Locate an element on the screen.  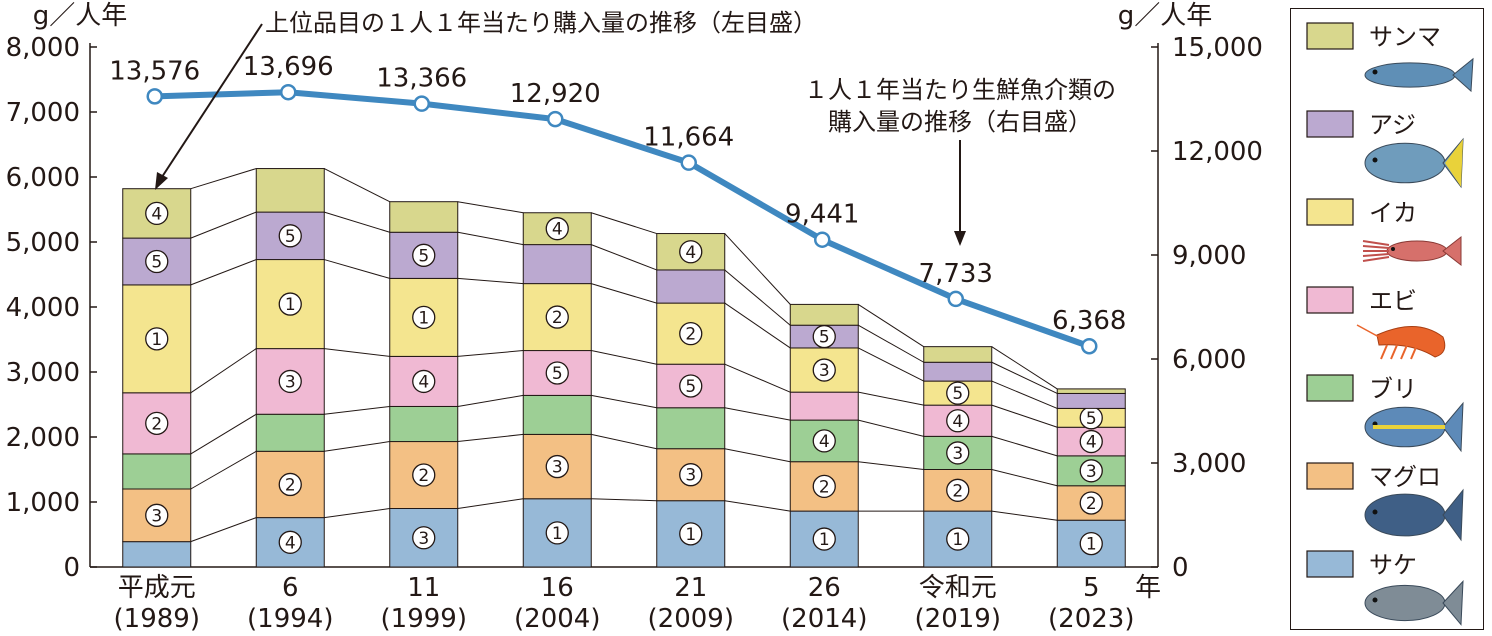
legend-item-サンマ: サンマ is located at coordinates (1390, 57).